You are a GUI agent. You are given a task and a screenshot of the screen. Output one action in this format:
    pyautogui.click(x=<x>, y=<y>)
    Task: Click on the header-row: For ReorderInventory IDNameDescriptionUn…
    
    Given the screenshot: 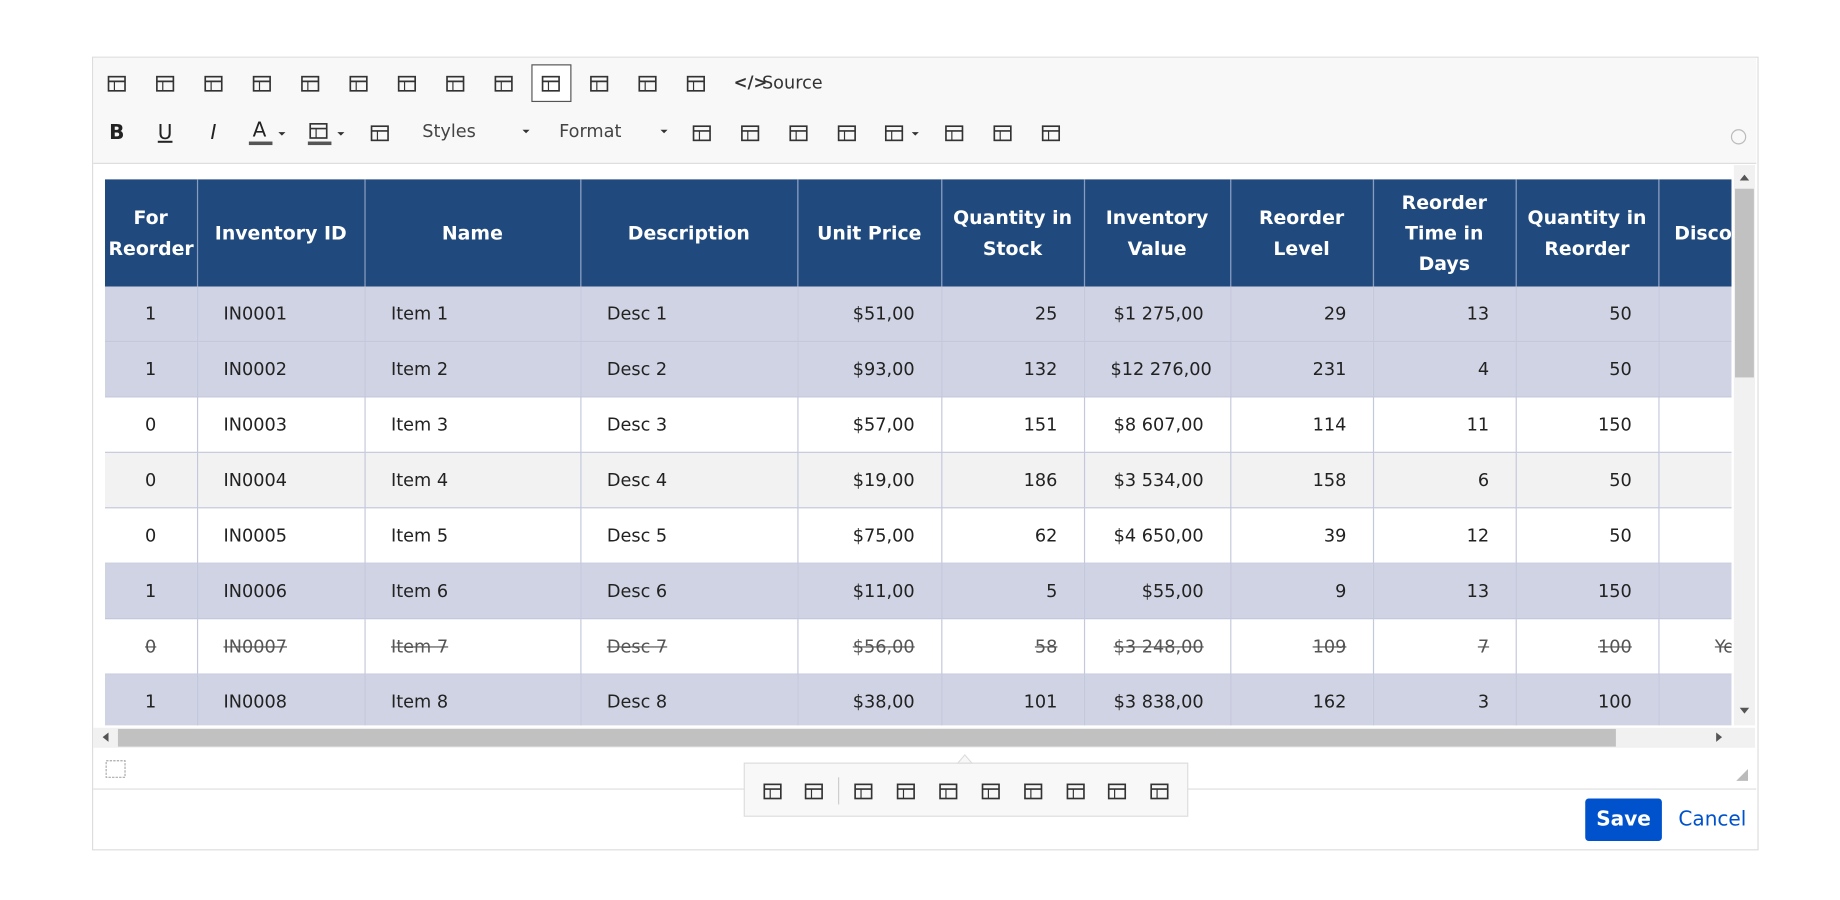 What is the action you would take?
    pyautogui.click(x=918, y=232)
    